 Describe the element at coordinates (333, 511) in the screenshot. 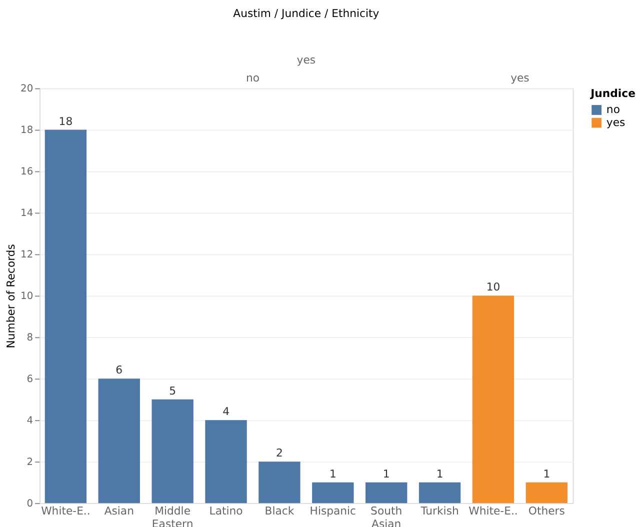

I see `x-tick-label: Hispanic` at that location.